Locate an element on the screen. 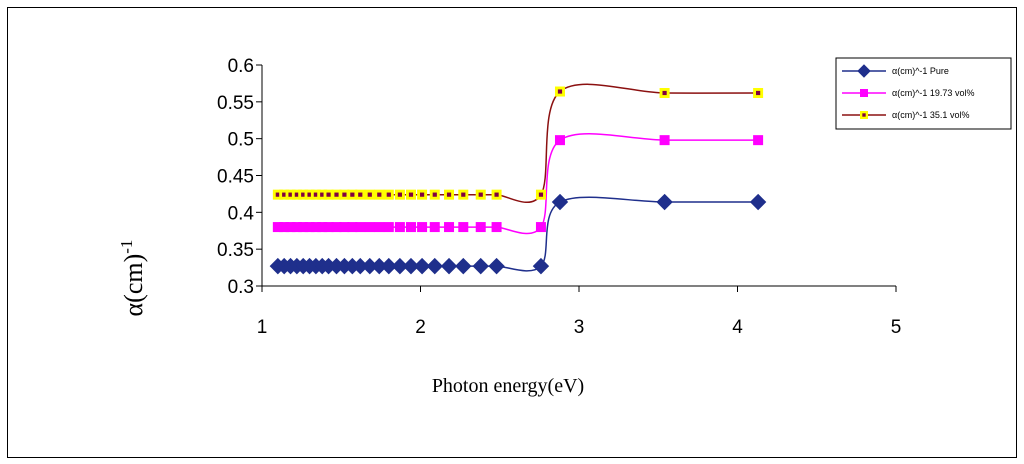  y-axis-label: α(cm)-1 is located at coordinates (132, 278).